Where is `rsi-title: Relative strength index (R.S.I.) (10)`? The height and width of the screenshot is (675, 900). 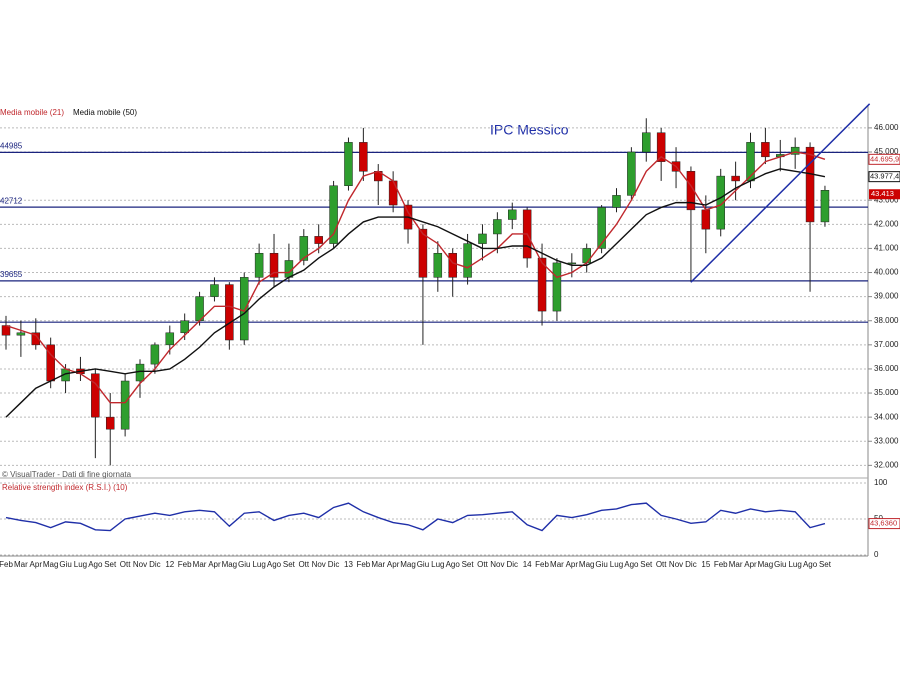 rsi-title: Relative strength index (R.S.I.) (10) is located at coordinates (65, 487).